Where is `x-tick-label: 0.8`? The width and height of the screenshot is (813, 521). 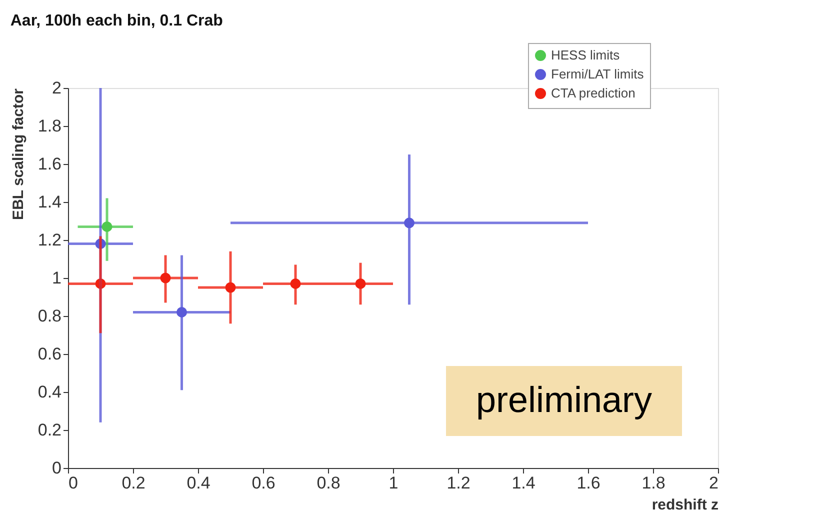
x-tick-label: 0.8 is located at coordinates (328, 483).